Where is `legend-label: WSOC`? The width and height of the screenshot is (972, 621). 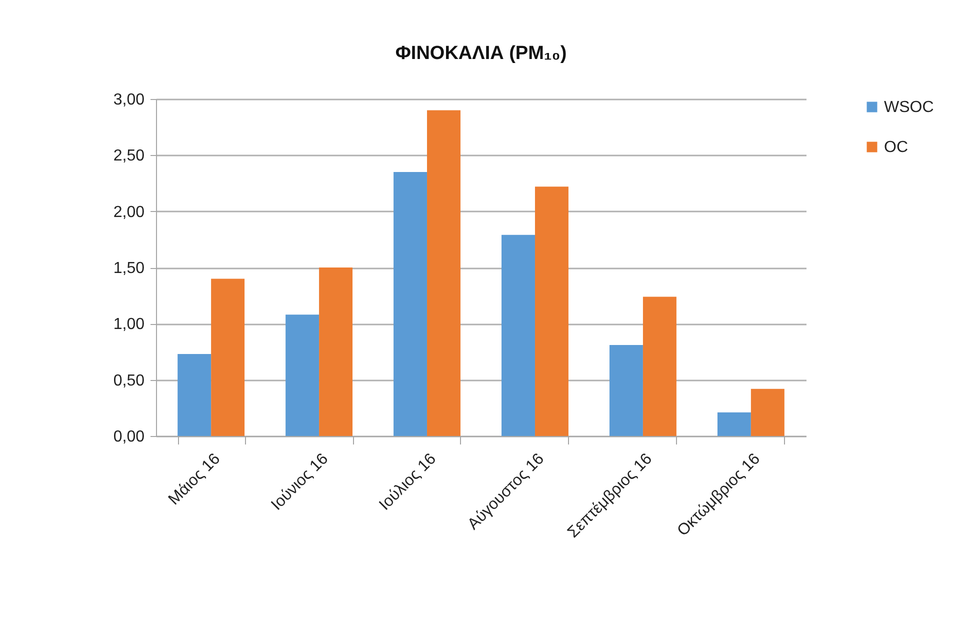
legend-label: WSOC is located at coordinates (909, 107).